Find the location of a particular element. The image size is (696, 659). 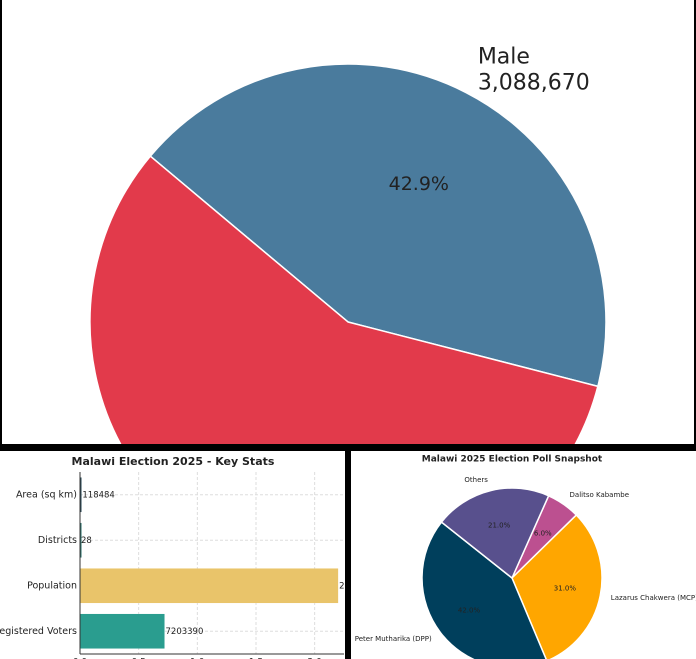

slice-percent: 42.0% is located at coordinates (469, 611).